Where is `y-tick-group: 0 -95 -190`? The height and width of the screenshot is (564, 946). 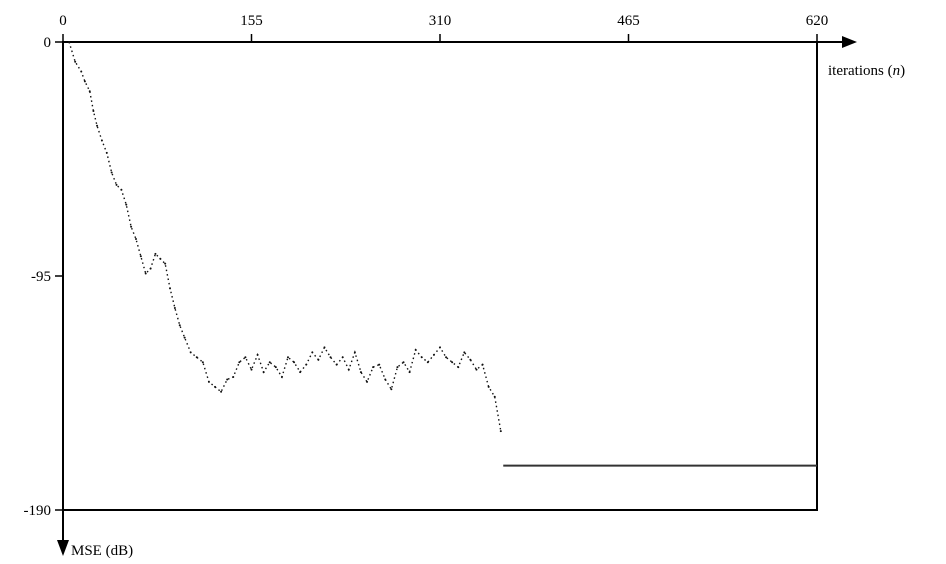
y-tick-group: 0 -95 -190 is located at coordinates (43, 277).